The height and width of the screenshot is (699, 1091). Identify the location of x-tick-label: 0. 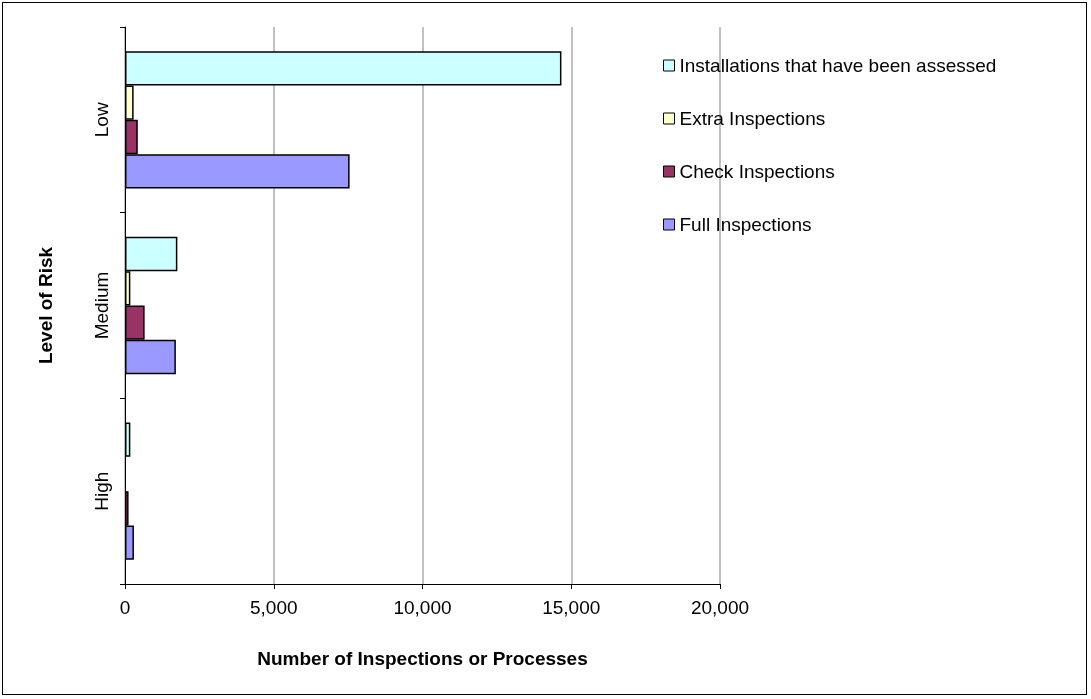
(125, 607).